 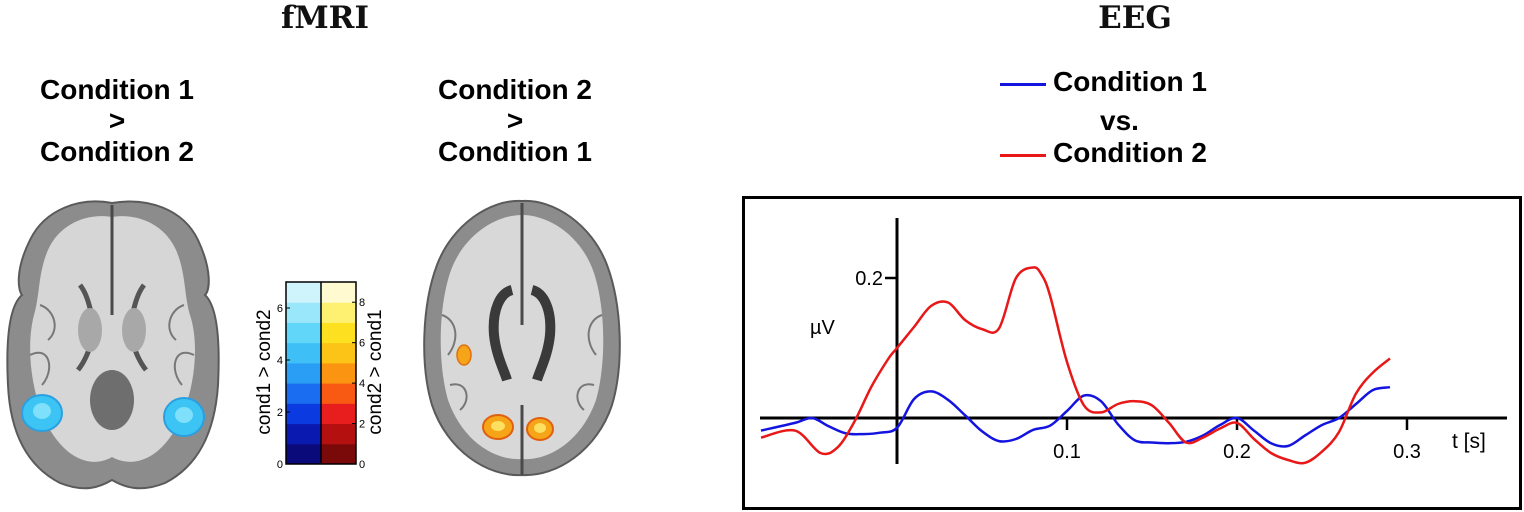 What do you see at coordinates (1023, 84) in the screenshot?
I see `legend-swatch-condition1` at bounding box center [1023, 84].